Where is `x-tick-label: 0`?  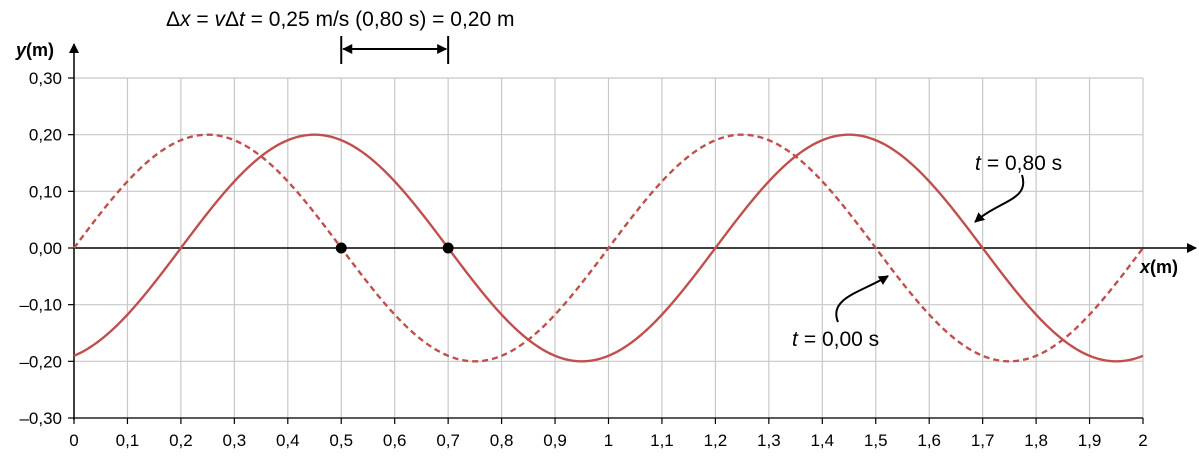
x-tick-label: 0 is located at coordinates (73, 440).